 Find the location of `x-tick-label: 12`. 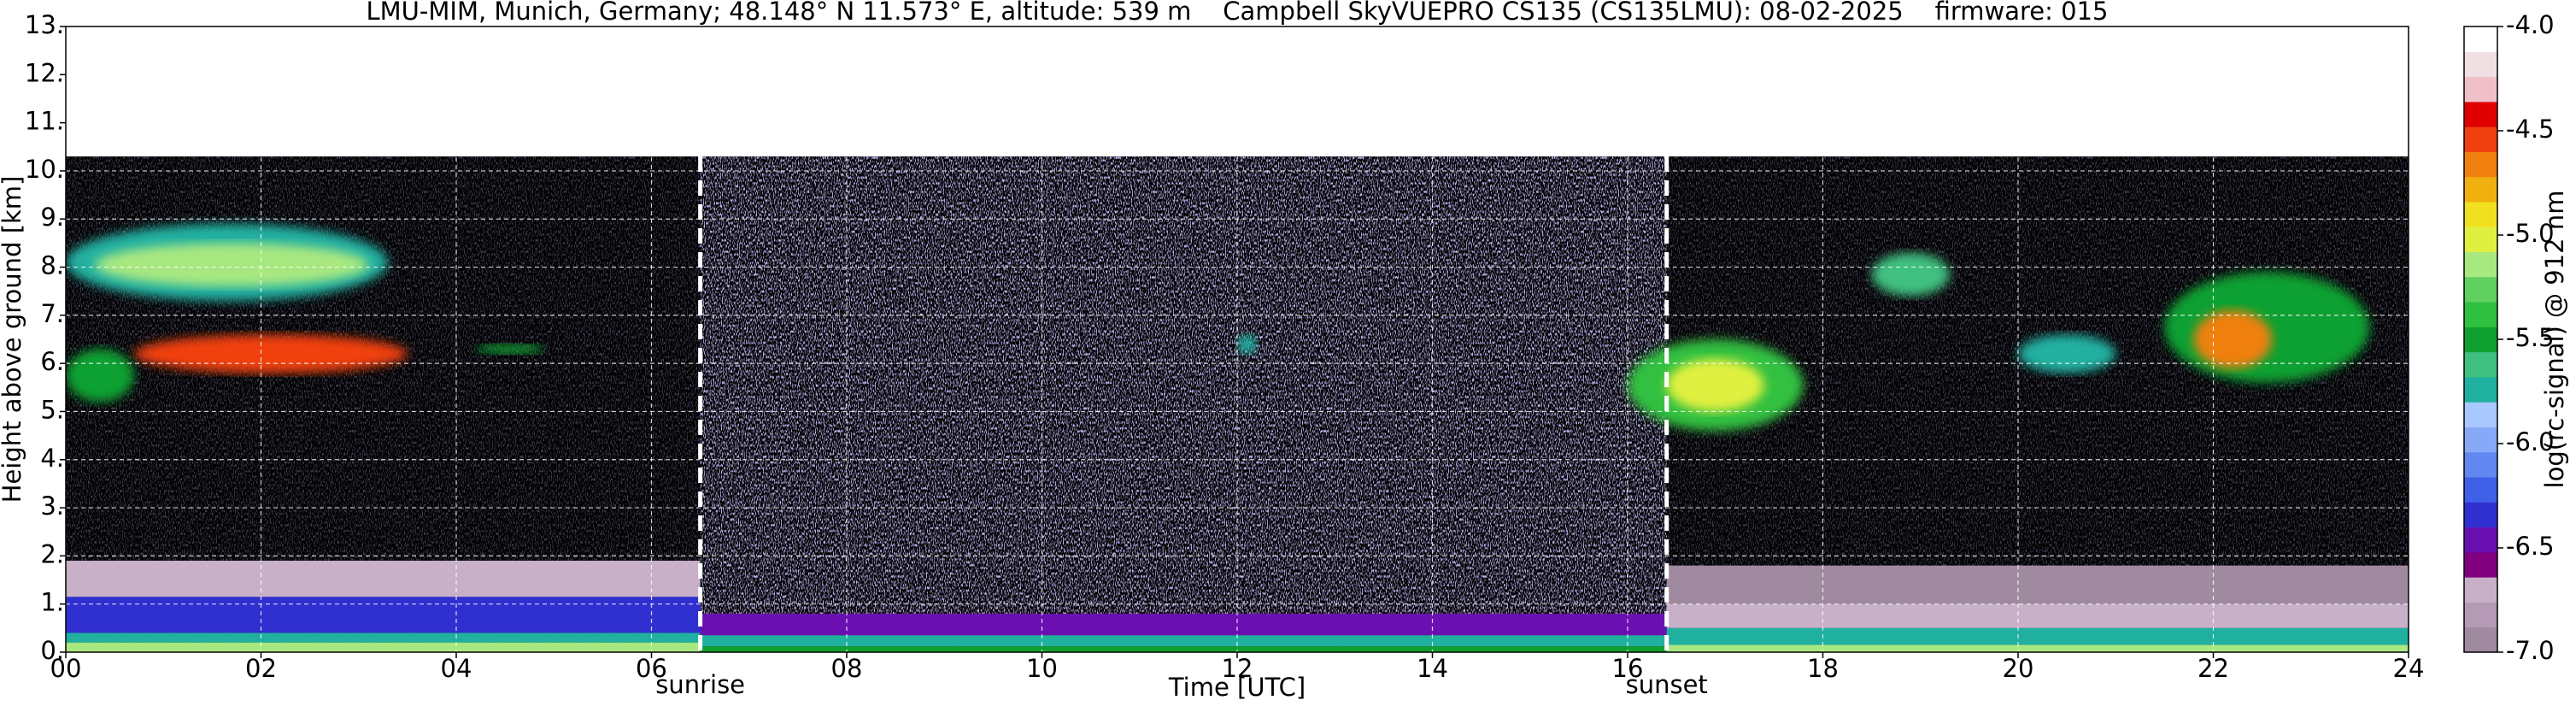

x-tick-label: 12 is located at coordinates (1237, 668).